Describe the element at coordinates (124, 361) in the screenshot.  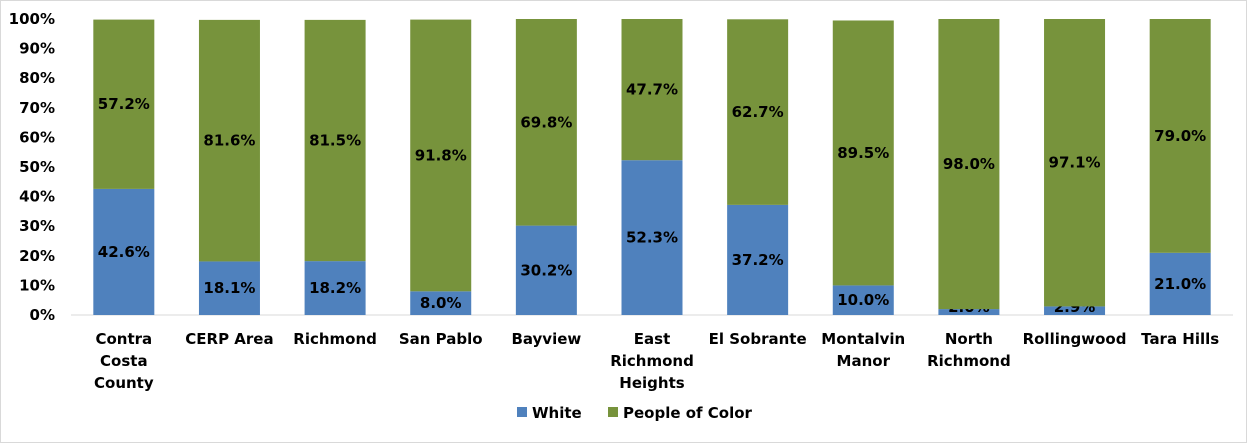
I see `category-label: Costa` at that location.